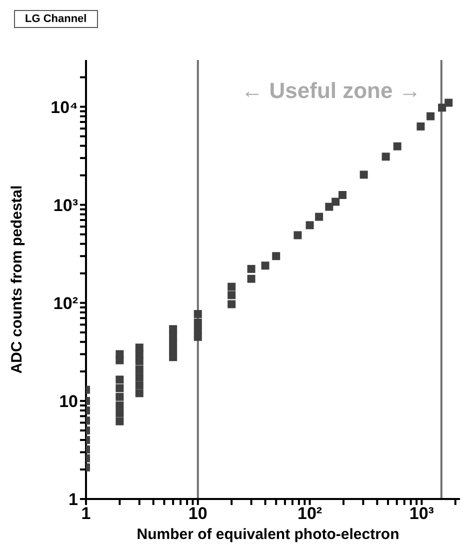  What do you see at coordinates (86, 514) in the screenshot?
I see `x-tick-label: 1` at bounding box center [86, 514].